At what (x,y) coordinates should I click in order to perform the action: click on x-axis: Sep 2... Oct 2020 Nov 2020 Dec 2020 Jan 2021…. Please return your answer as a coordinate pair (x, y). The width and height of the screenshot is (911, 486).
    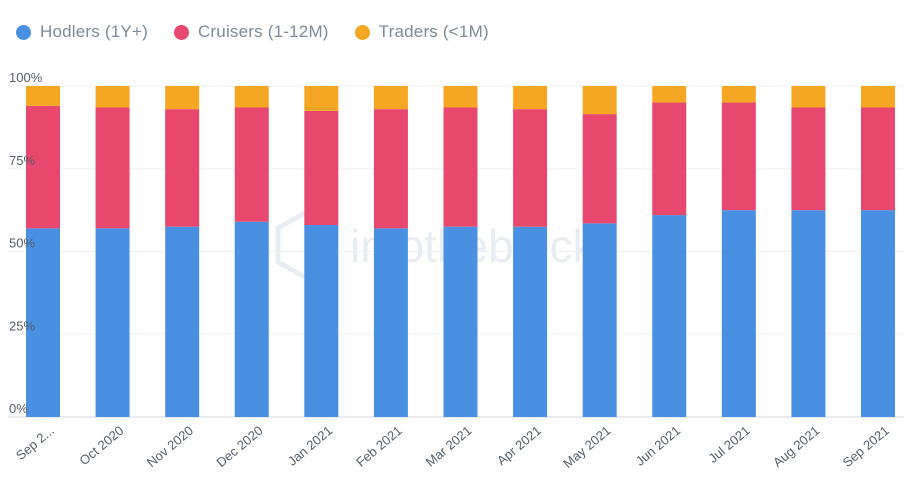
    Looking at the image, I should click on (452, 447).